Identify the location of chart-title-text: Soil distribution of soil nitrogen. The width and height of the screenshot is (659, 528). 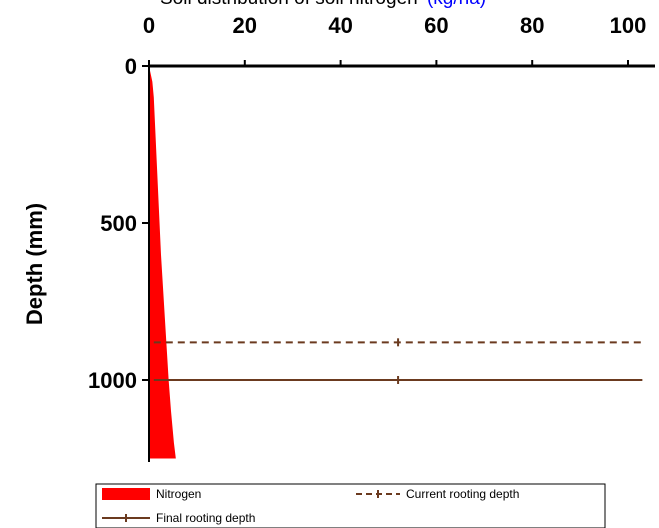
(289, 4).